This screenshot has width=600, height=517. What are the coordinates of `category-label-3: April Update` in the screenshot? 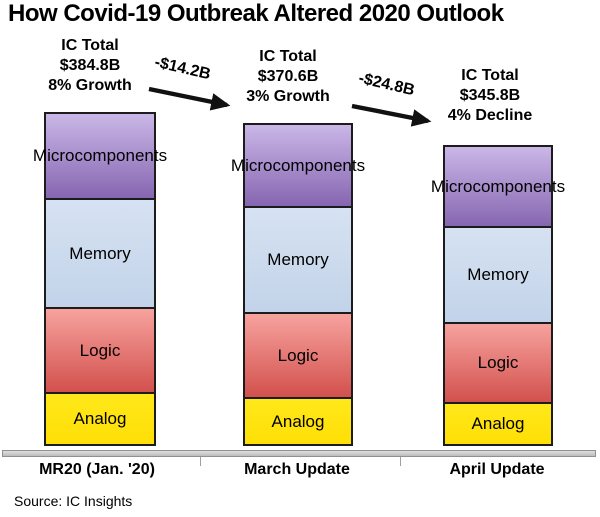 It's located at (497, 469).